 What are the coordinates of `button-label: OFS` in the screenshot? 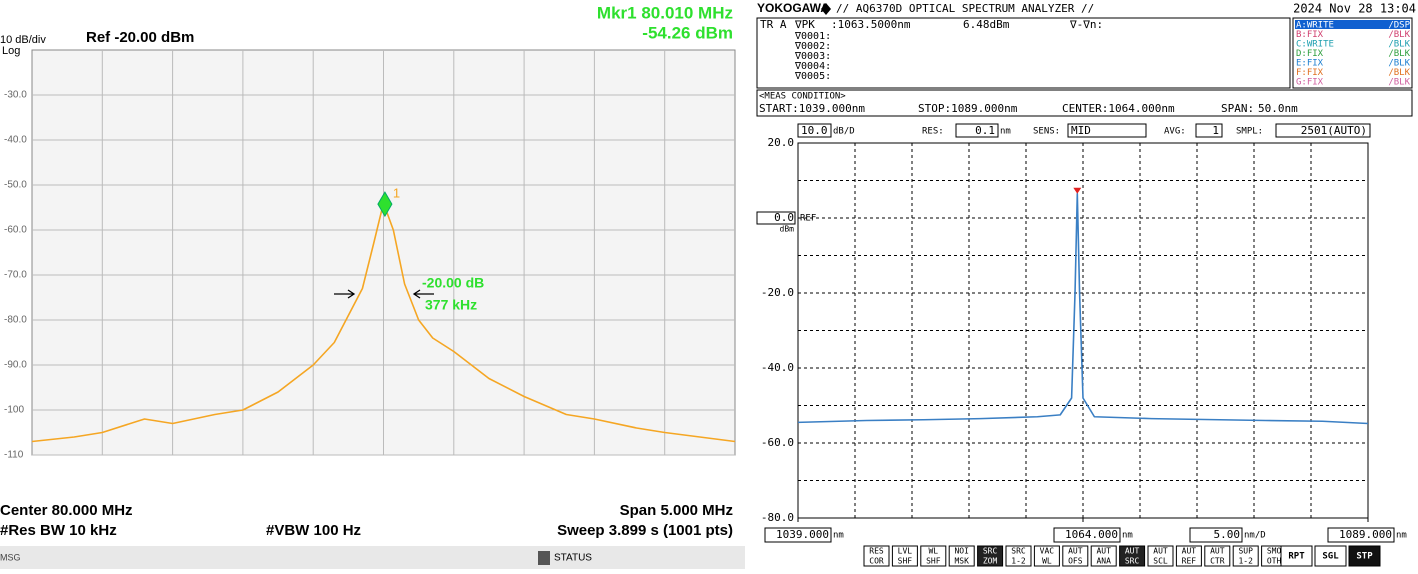 It's located at (1075, 561).